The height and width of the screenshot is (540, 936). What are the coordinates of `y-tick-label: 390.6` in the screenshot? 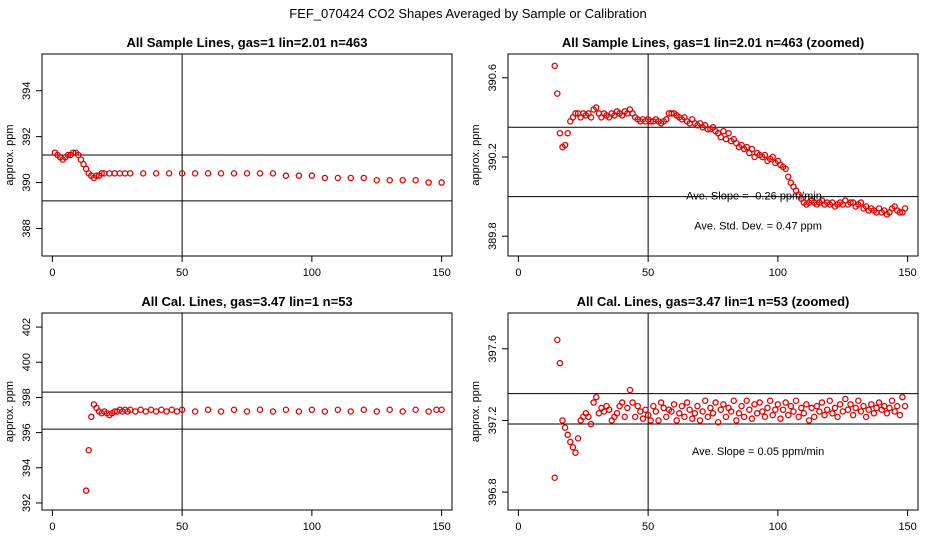 It's located at (493, 78).